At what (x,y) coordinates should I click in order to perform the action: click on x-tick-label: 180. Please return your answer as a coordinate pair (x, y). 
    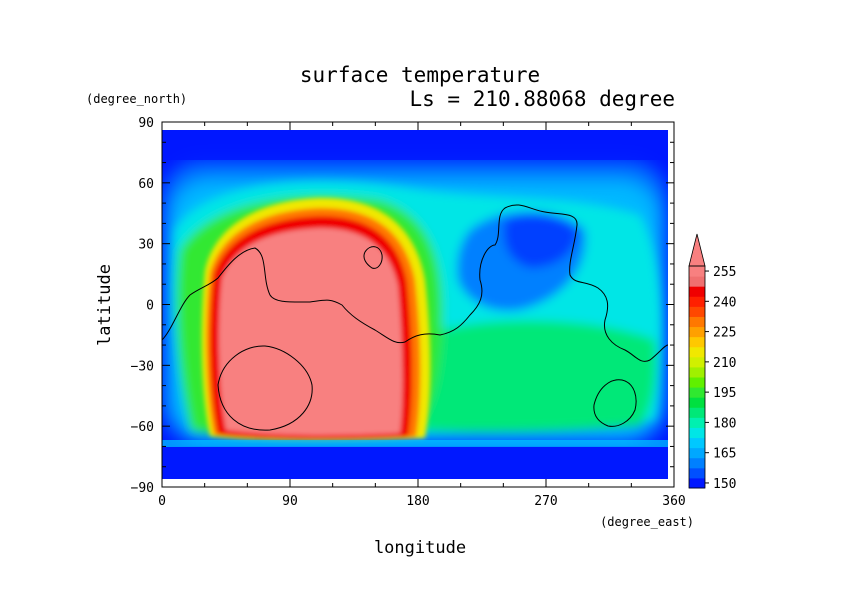
    Looking at the image, I should click on (417, 501).